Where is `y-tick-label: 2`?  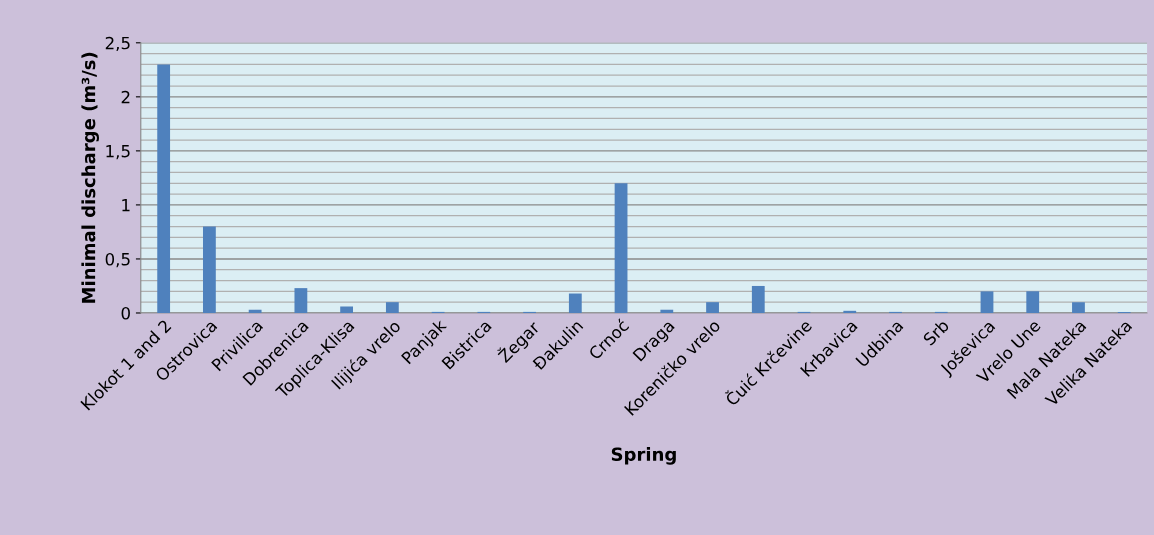 y-tick-label: 2 is located at coordinates (125, 97).